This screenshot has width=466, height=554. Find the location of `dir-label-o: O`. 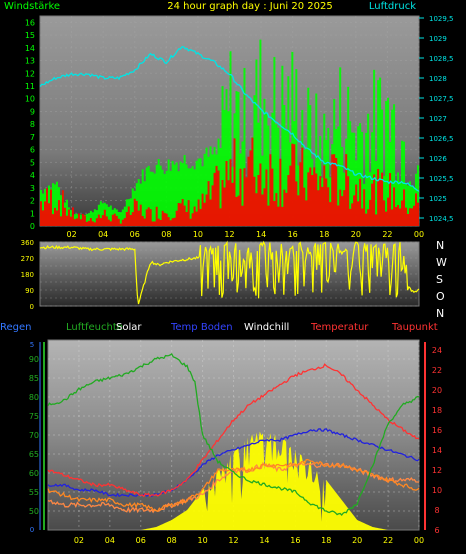

dir-label-o: O is located at coordinates (440, 296).